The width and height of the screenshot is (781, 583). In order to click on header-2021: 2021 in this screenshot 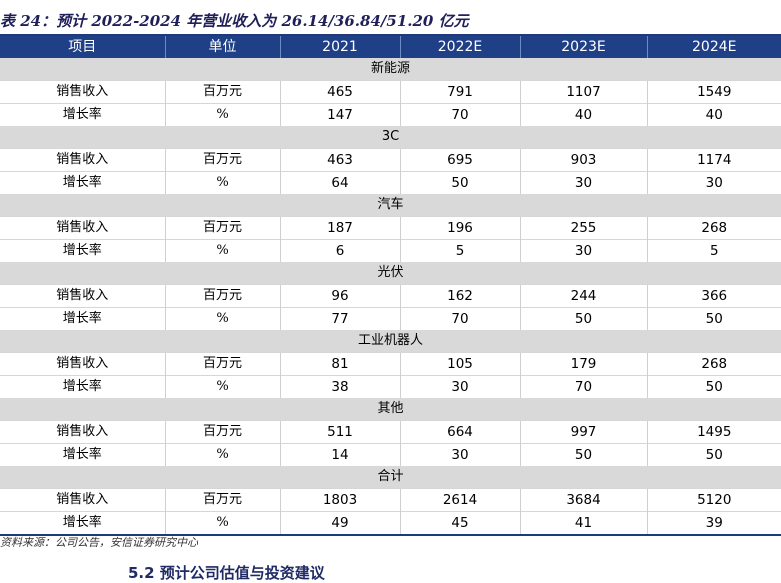, I will do `click(339, 47)`.